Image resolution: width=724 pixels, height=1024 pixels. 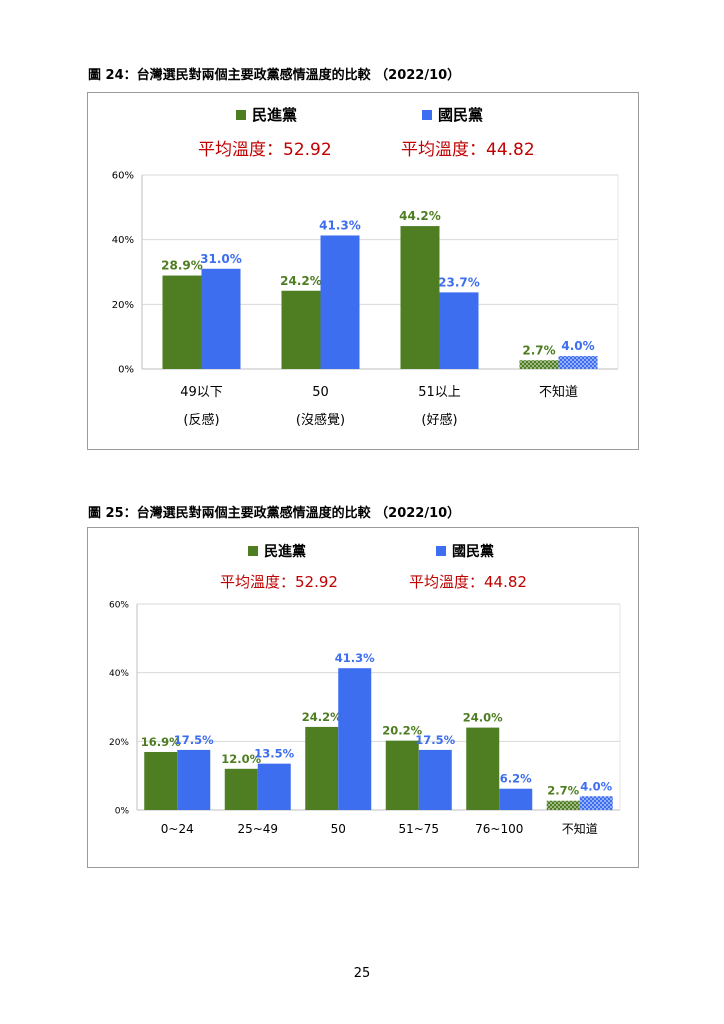 What do you see at coordinates (274, 754) in the screenshot?
I see `data-label-kmt-1: 13.5%` at bounding box center [274, 754].